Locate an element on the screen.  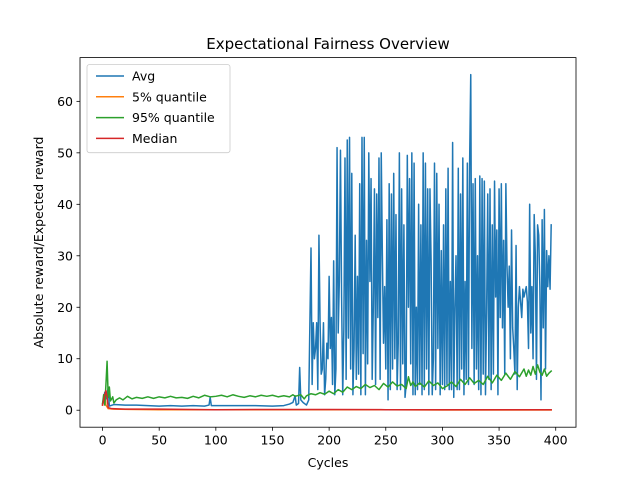
x-tick-label: 0 is located at coordinates (103, 440).